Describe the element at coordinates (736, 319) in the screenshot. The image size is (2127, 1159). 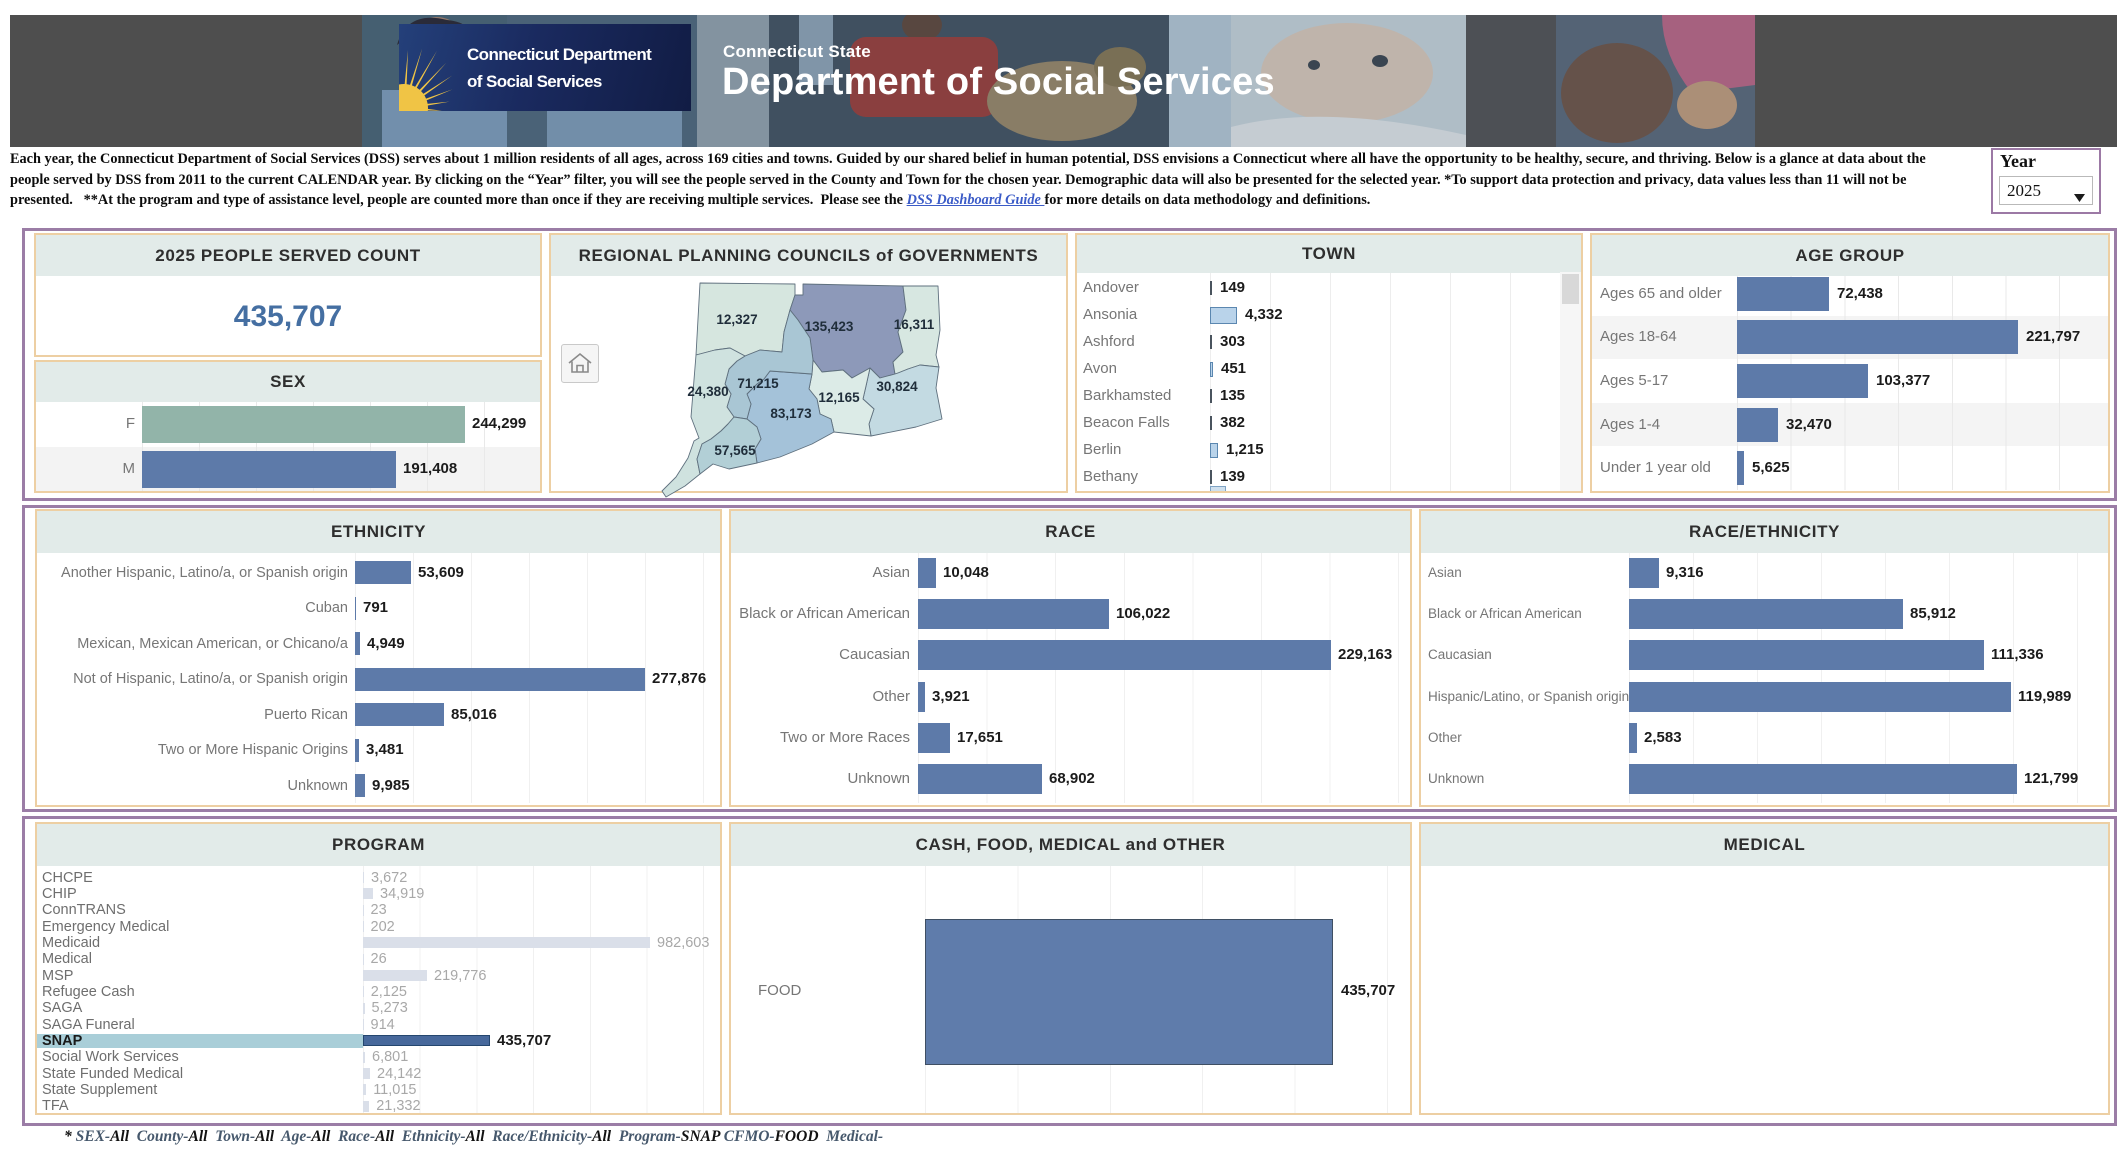
I see `svg-text: 12,327` at that location.